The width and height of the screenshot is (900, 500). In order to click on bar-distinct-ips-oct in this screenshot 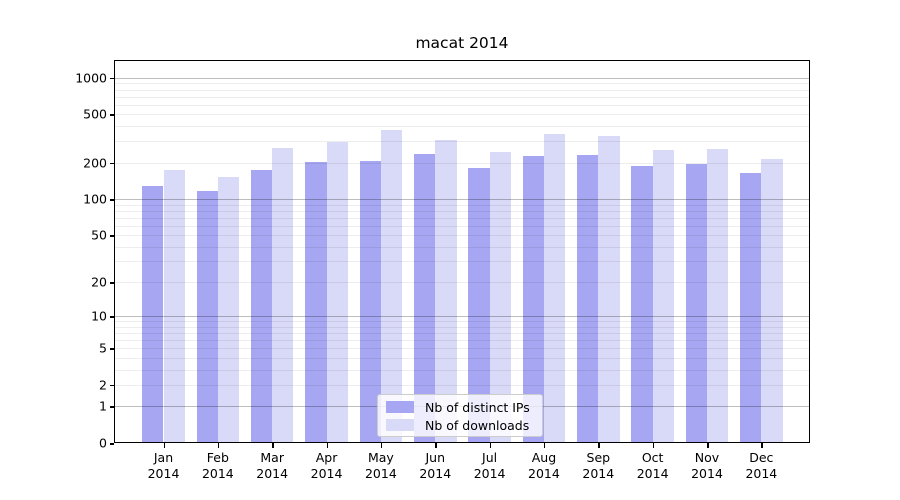, I will do `click(642, 304)`.